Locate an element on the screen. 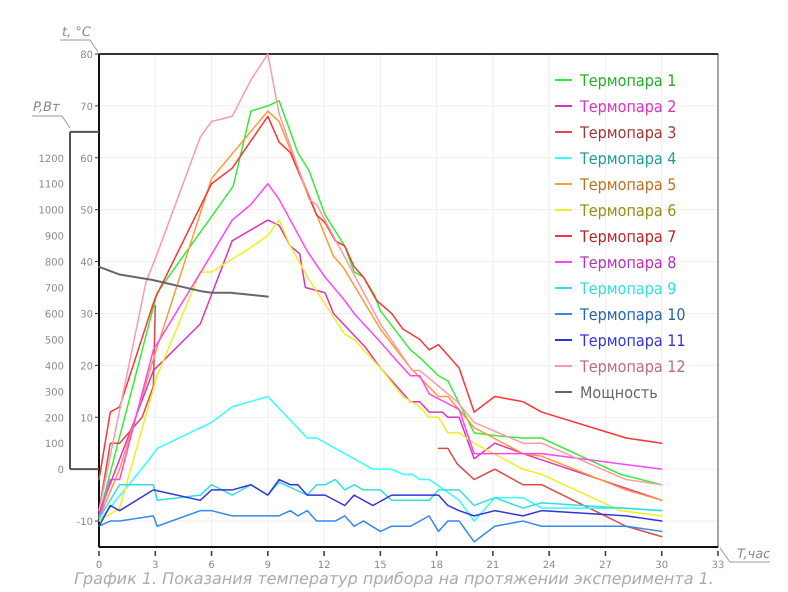 The image size is (788, 592). y2-tick-label: 700 is located at coordinates (54, 289).